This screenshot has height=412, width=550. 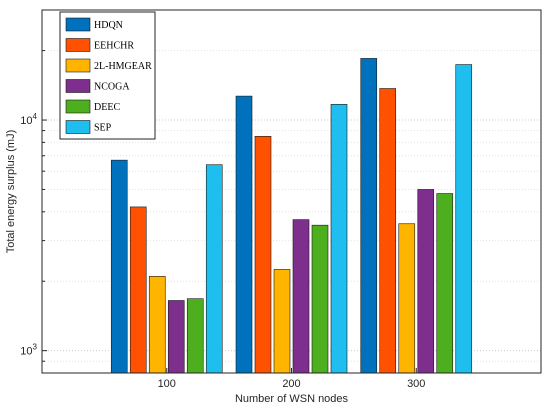 I want to click on legend-swatch-hdqn, so click(x=78, y=24).